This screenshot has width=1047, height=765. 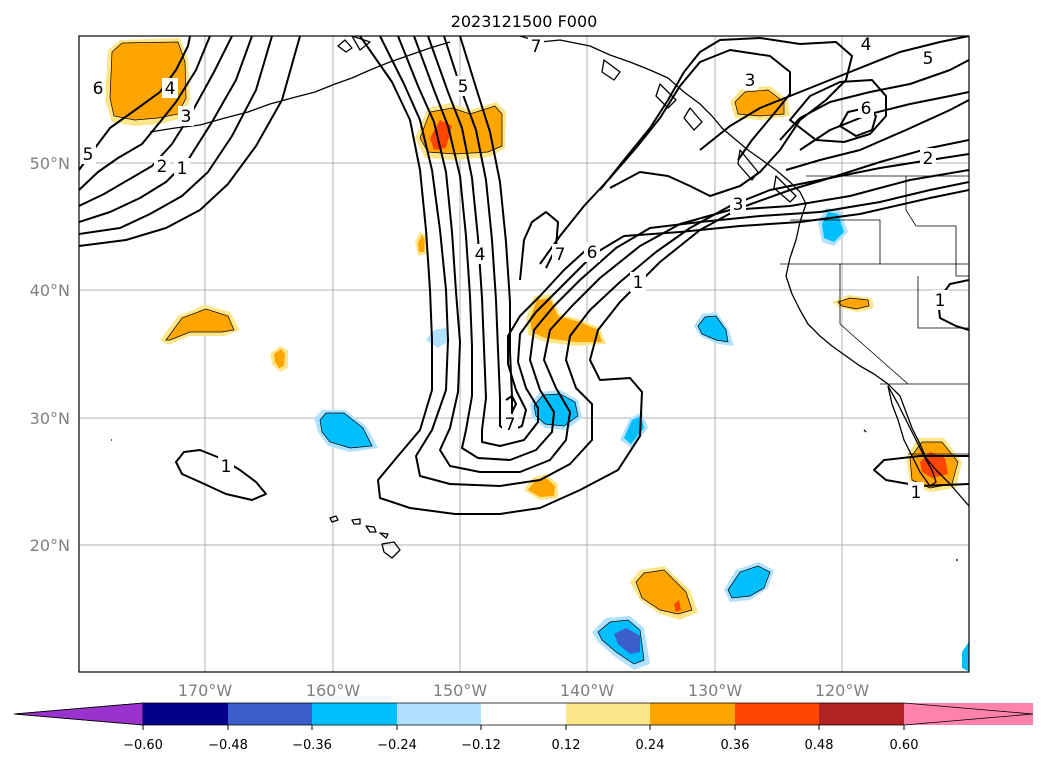 What do you see at coordinates (312, 745) in the screenshot?
I see `colorbar-tick-label: −0.36` at bounding box center [312, 745].